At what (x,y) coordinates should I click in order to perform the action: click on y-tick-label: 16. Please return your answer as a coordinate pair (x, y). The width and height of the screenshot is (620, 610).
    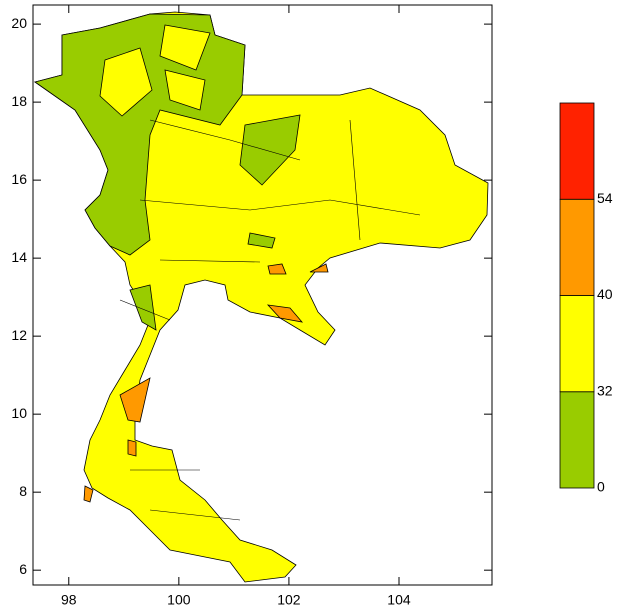
    Looking at the image, I should click on (19, 179).